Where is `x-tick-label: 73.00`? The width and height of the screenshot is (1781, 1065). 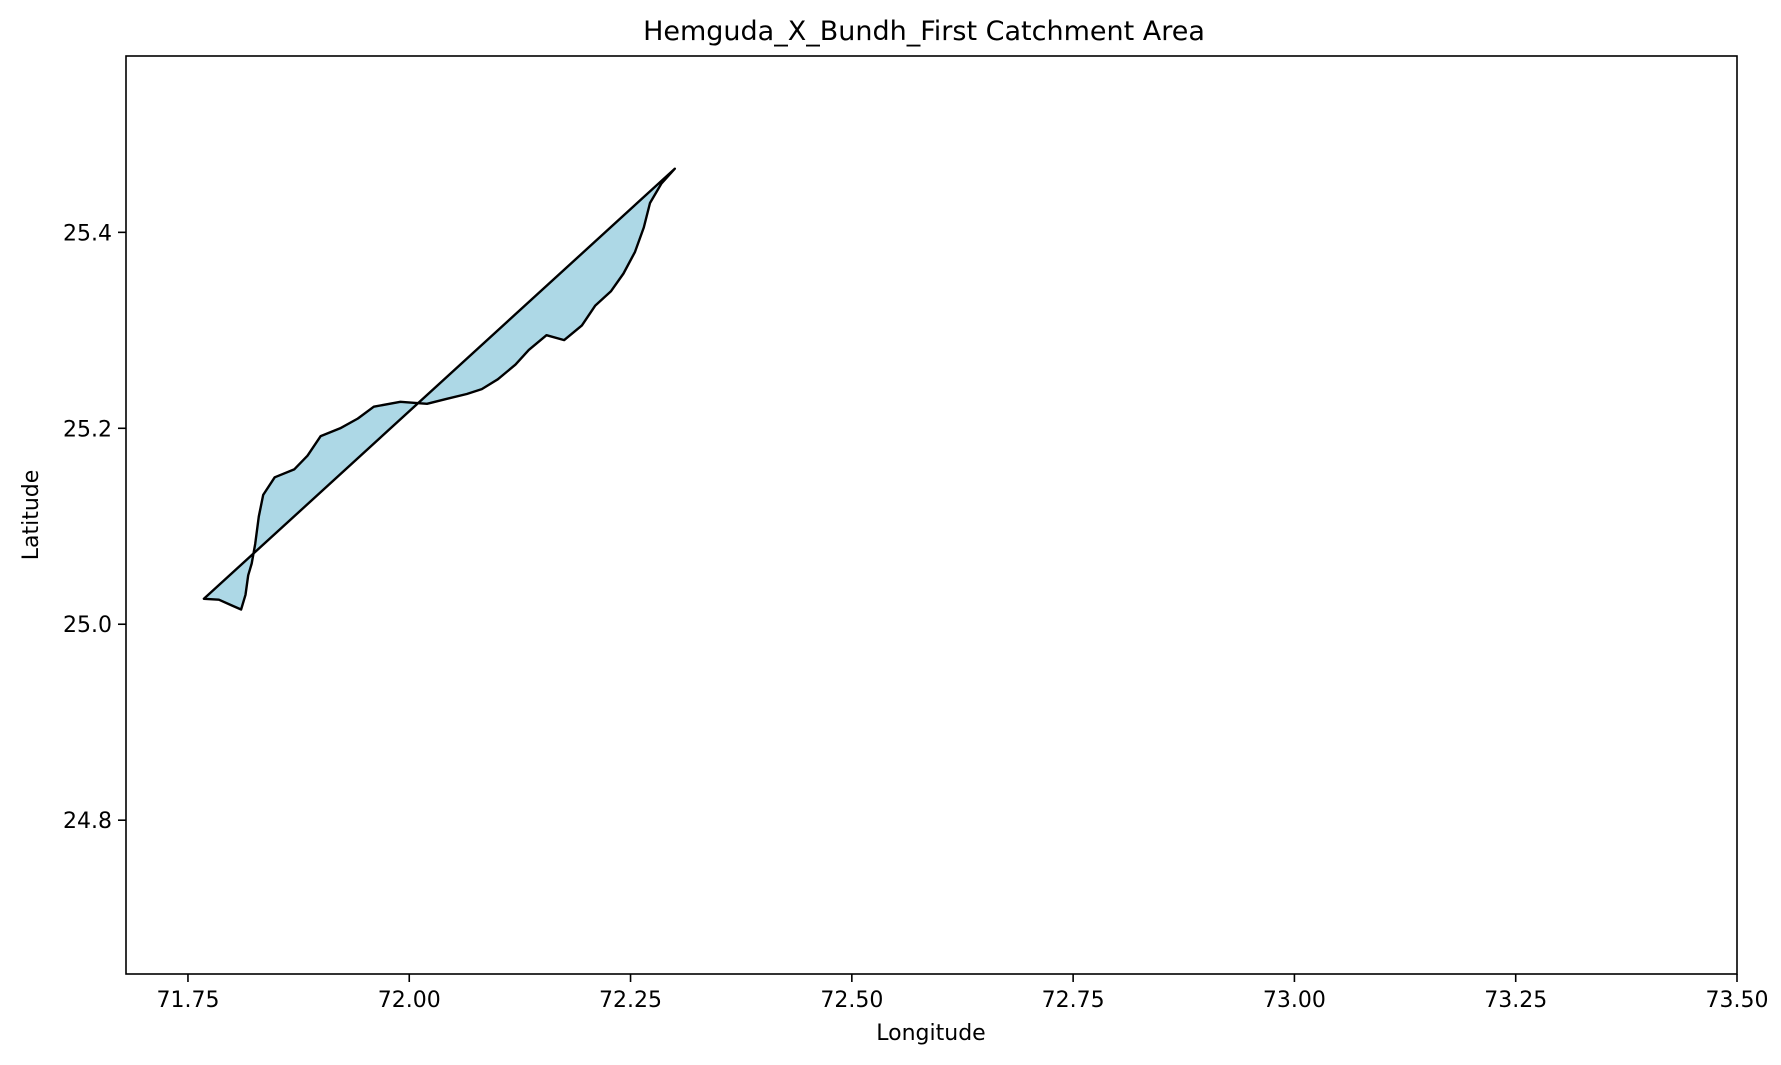
x-tick-label: 73.00 is located at coordinates (1294, 1000).